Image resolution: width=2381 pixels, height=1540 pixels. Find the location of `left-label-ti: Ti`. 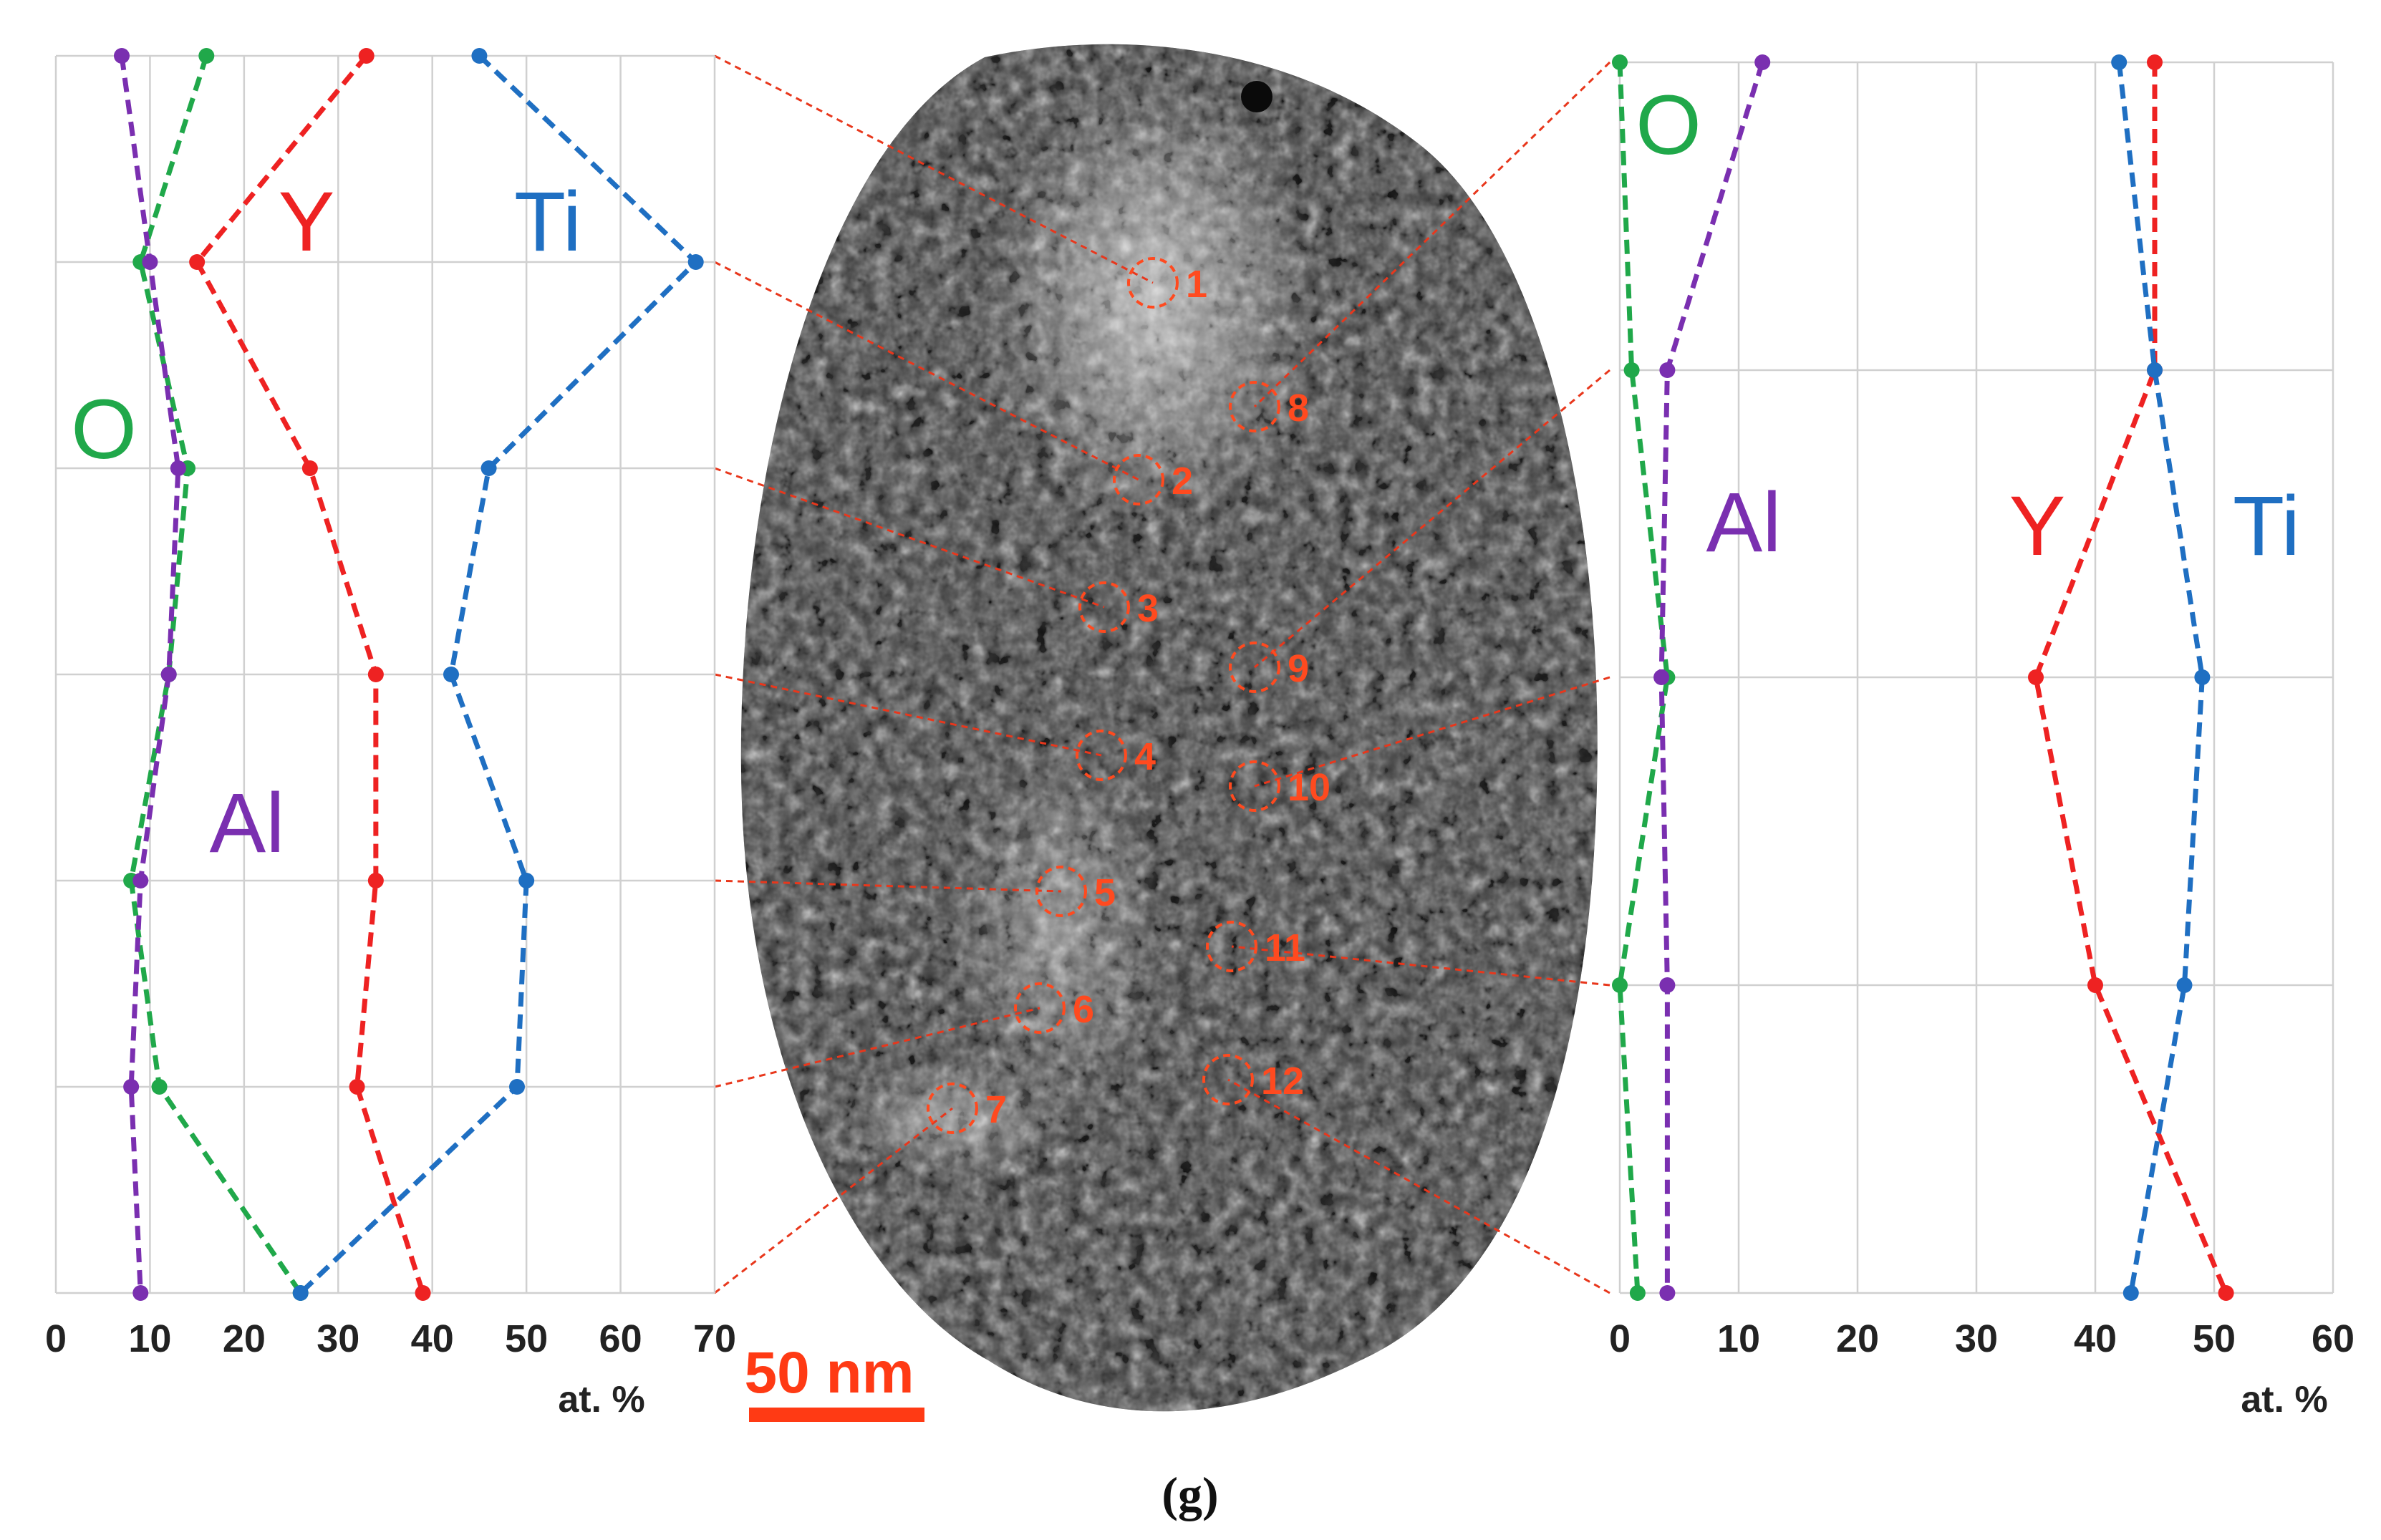

left-label-ti: Ti is located at coordinates (547, 222).